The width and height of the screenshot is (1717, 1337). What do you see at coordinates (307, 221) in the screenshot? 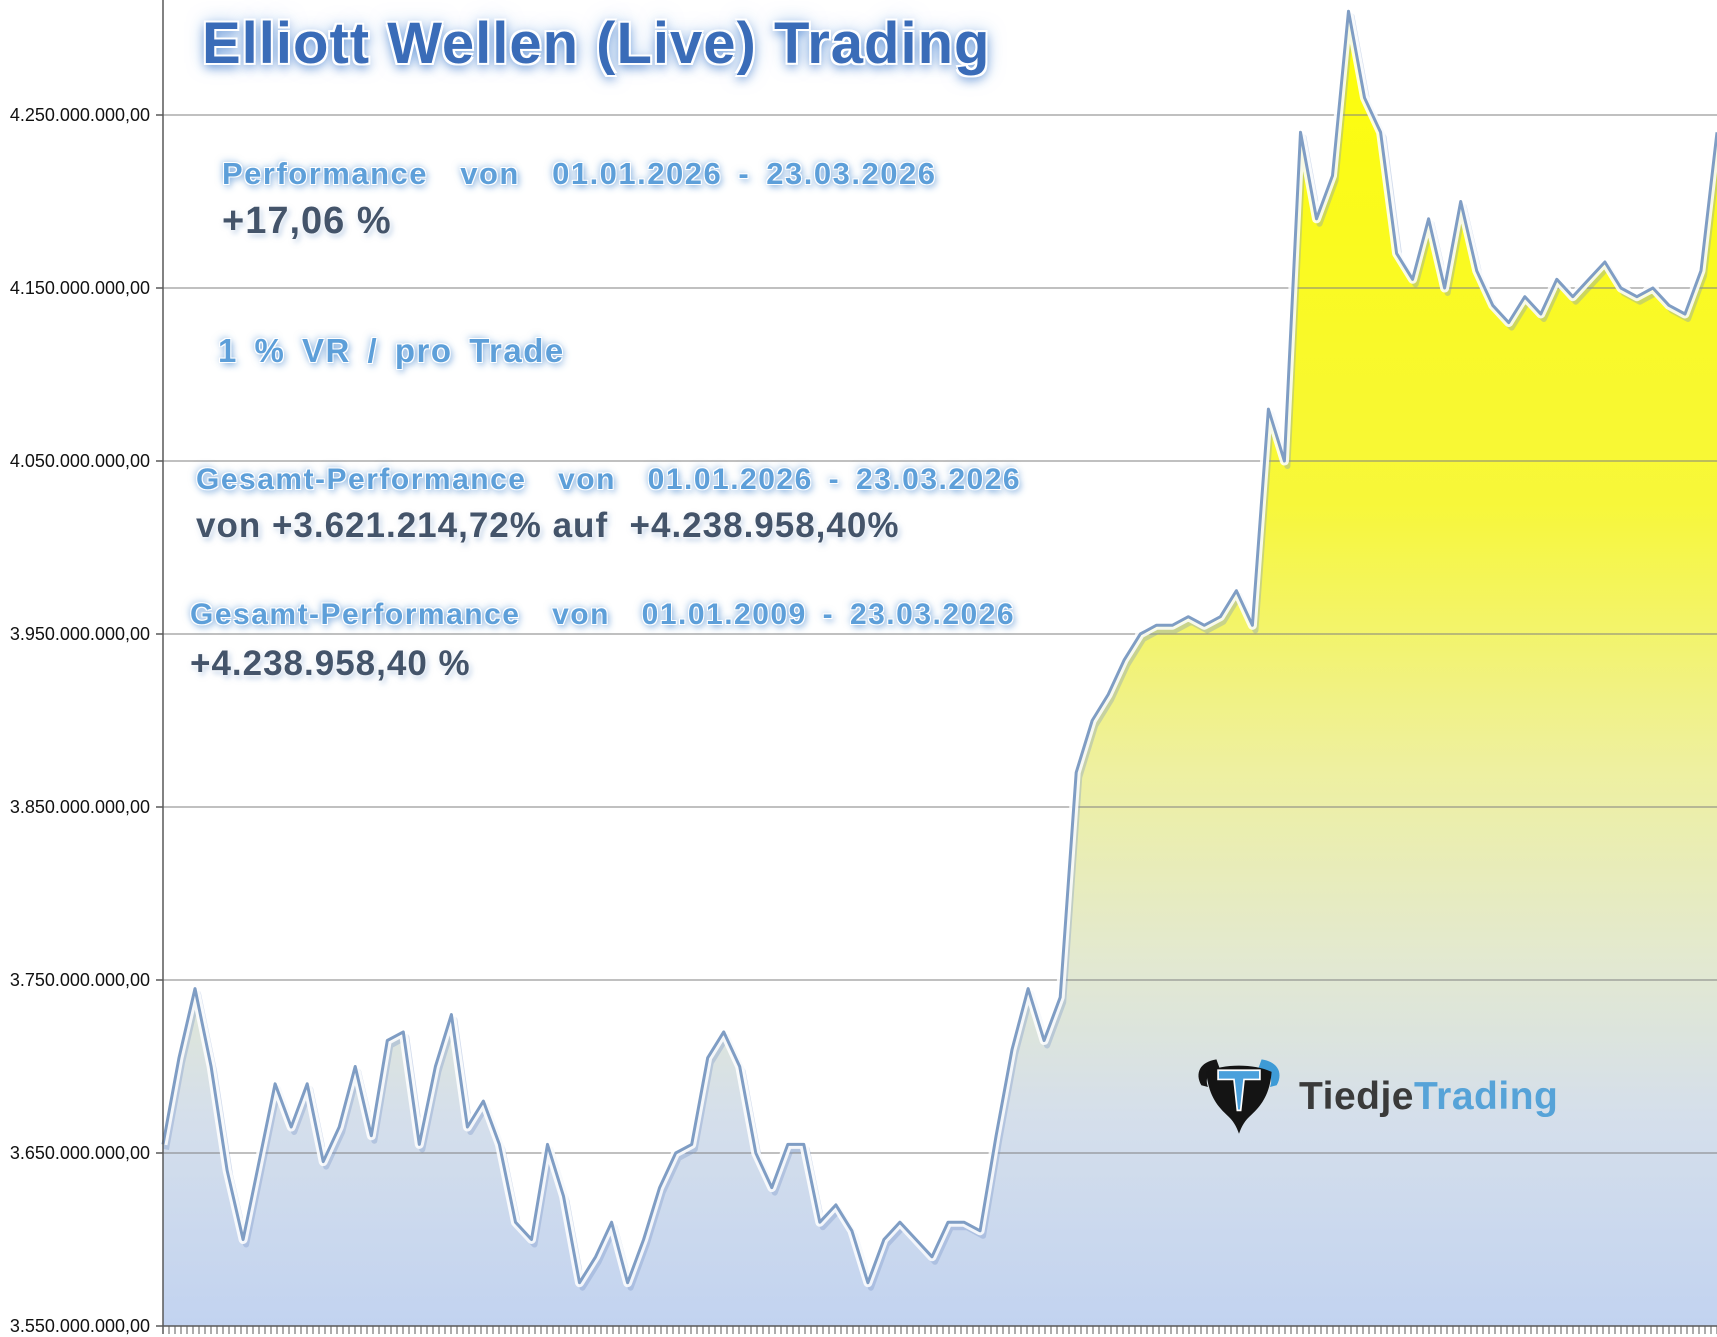
I see `performance-value: +17,06 %` at bounding box center [307, 221].